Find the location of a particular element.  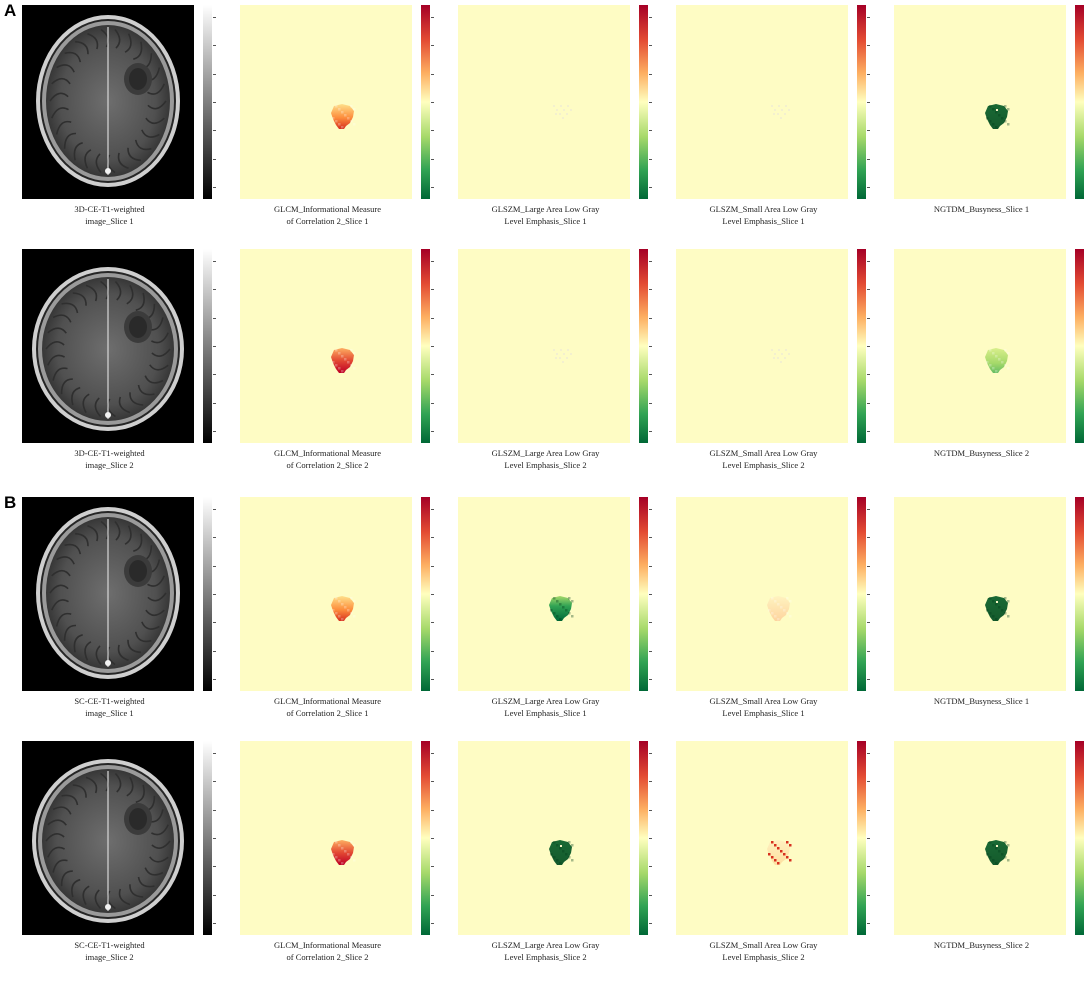

caption-line: NGTDM_Busyness_Slice 1 is located at coordinates (981, 701).